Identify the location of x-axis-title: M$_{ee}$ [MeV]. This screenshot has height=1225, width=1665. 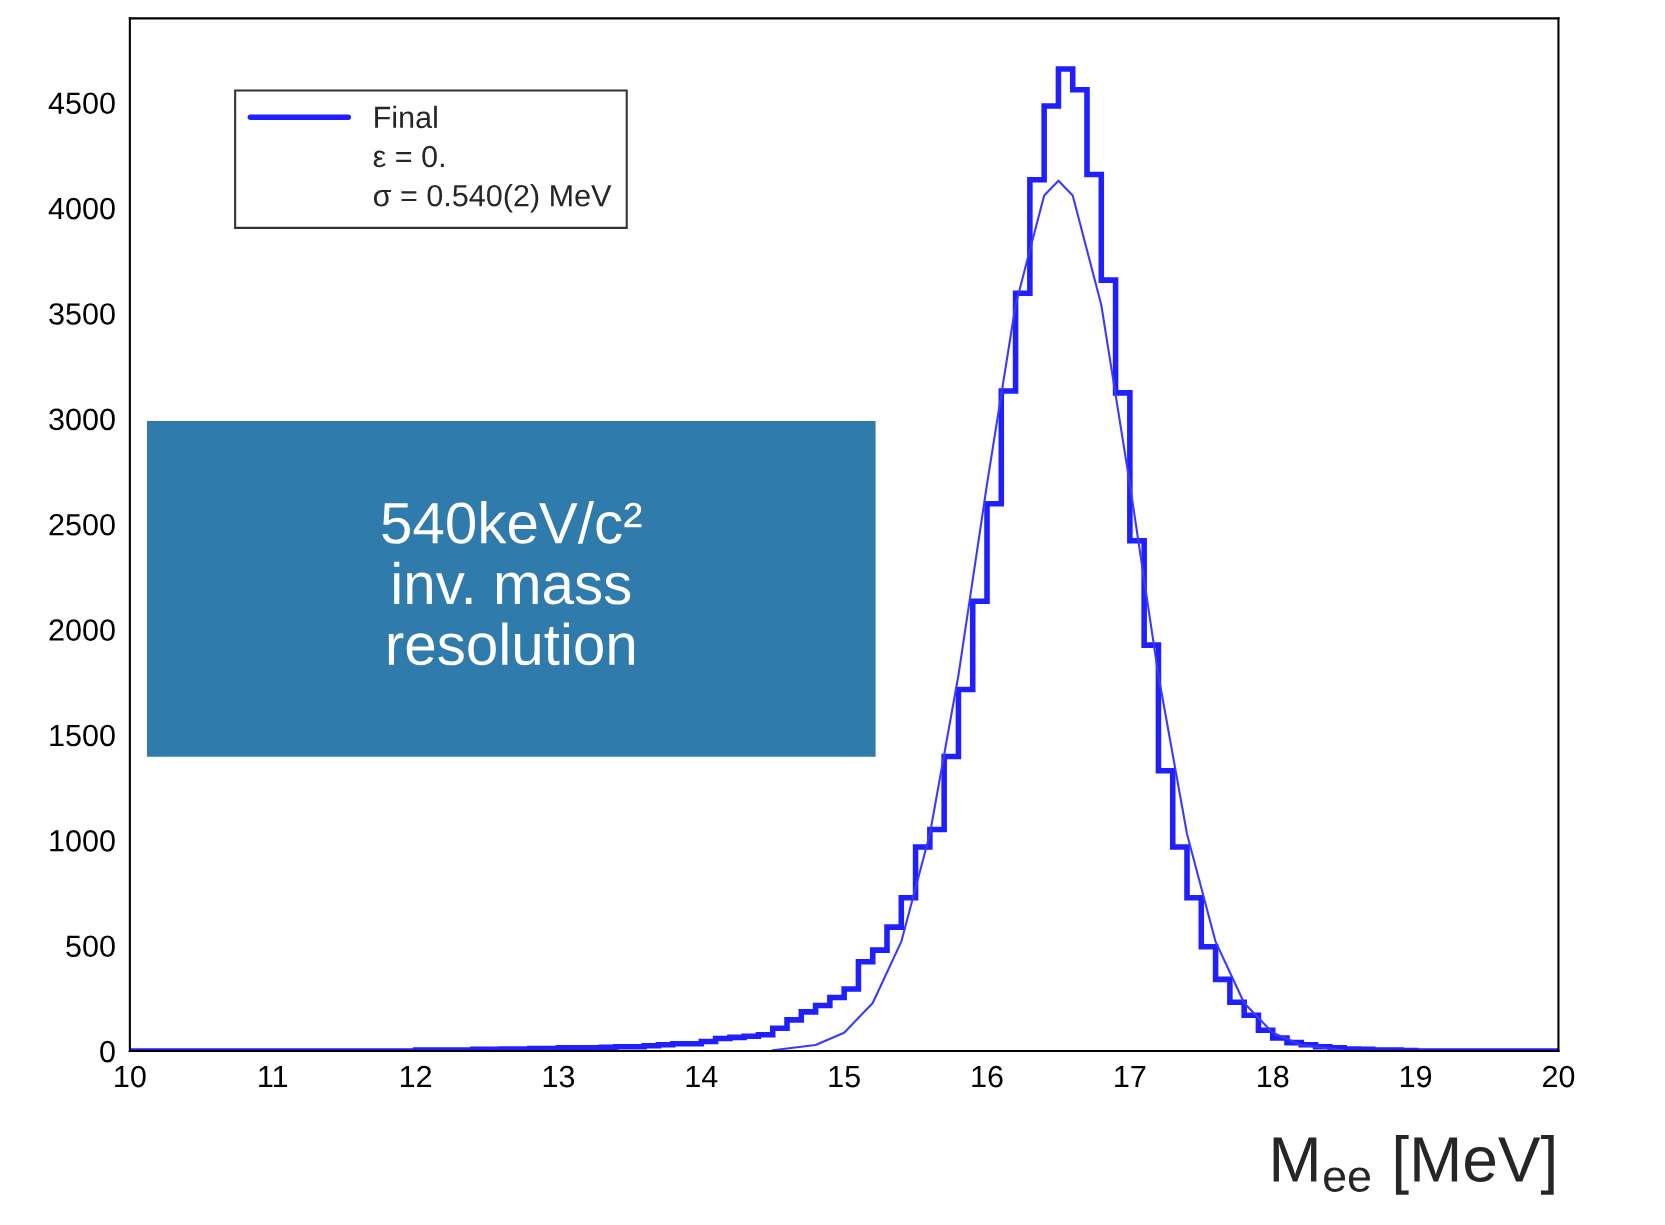
(1413, 1165).